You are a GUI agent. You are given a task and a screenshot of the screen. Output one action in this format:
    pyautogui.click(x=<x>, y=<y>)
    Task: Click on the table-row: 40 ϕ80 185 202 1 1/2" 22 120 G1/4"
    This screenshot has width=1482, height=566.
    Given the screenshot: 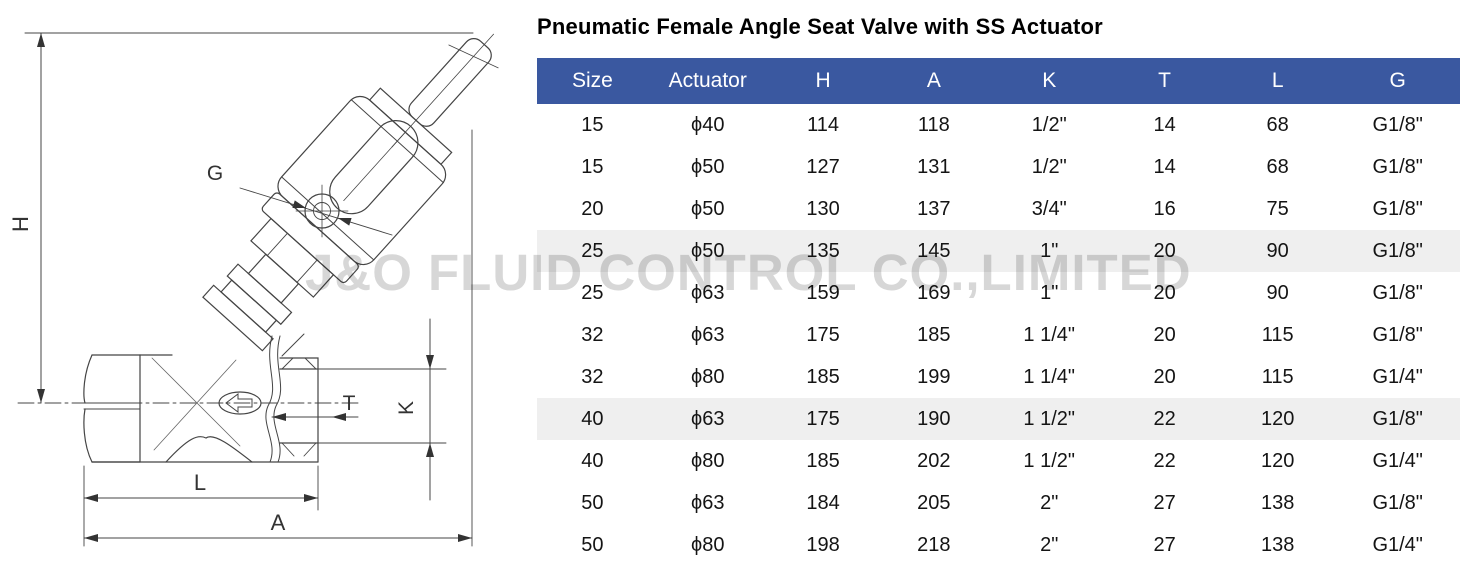 What is the action you would take?
    pyautogui.click(x=998, y=461)
    